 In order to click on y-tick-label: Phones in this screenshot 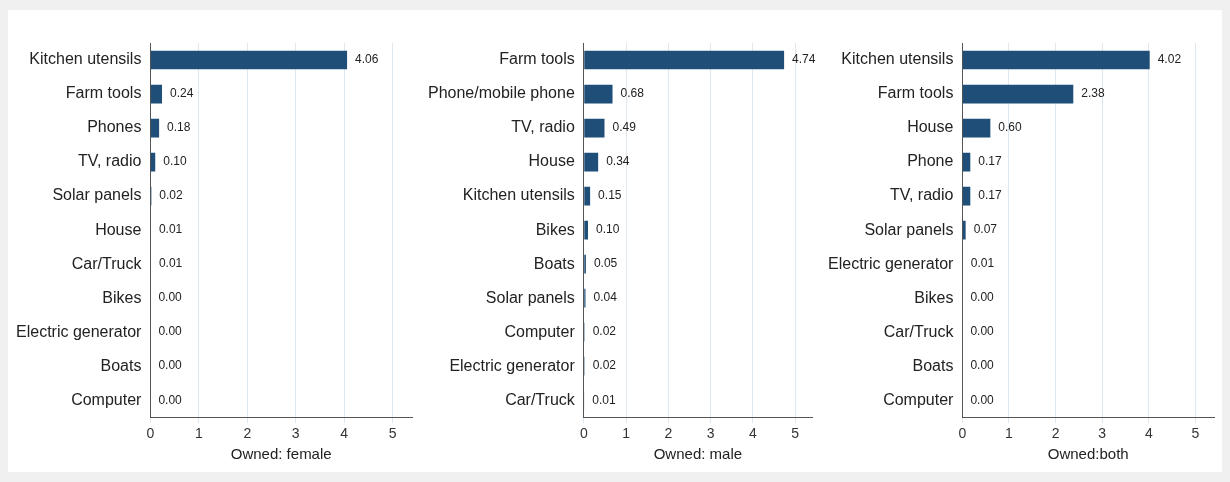, I will do `click(114, 127)`.